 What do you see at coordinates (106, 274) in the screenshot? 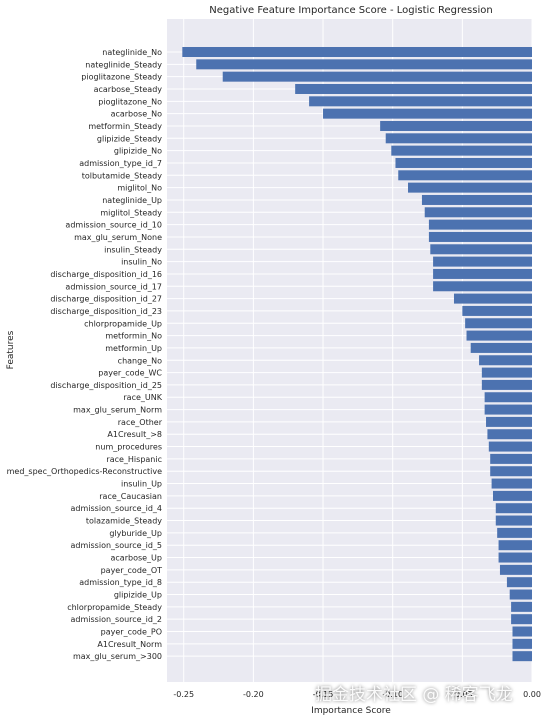
I see `y-tick-label: discharge_disposition_id_16` at bounding box center [106, 274].